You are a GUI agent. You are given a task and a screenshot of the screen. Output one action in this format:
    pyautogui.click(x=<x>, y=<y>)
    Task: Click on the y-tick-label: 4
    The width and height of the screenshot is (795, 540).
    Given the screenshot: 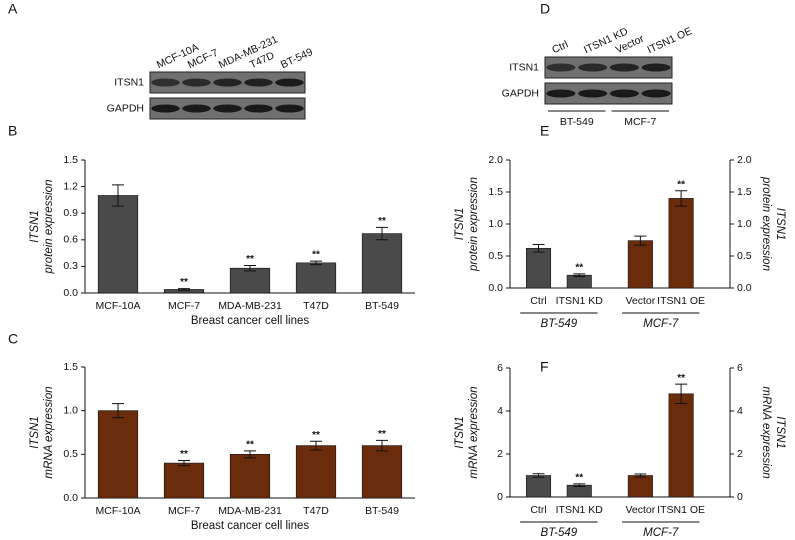 What is the action you would take?
    pyautogui.click(x=500, y=411)
    